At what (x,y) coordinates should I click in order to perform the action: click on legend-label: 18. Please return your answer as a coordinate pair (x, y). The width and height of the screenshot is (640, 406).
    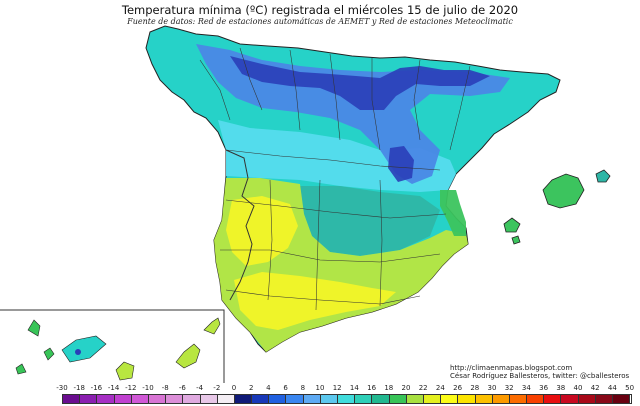
    Looking at the image, I should click on (389, 388).